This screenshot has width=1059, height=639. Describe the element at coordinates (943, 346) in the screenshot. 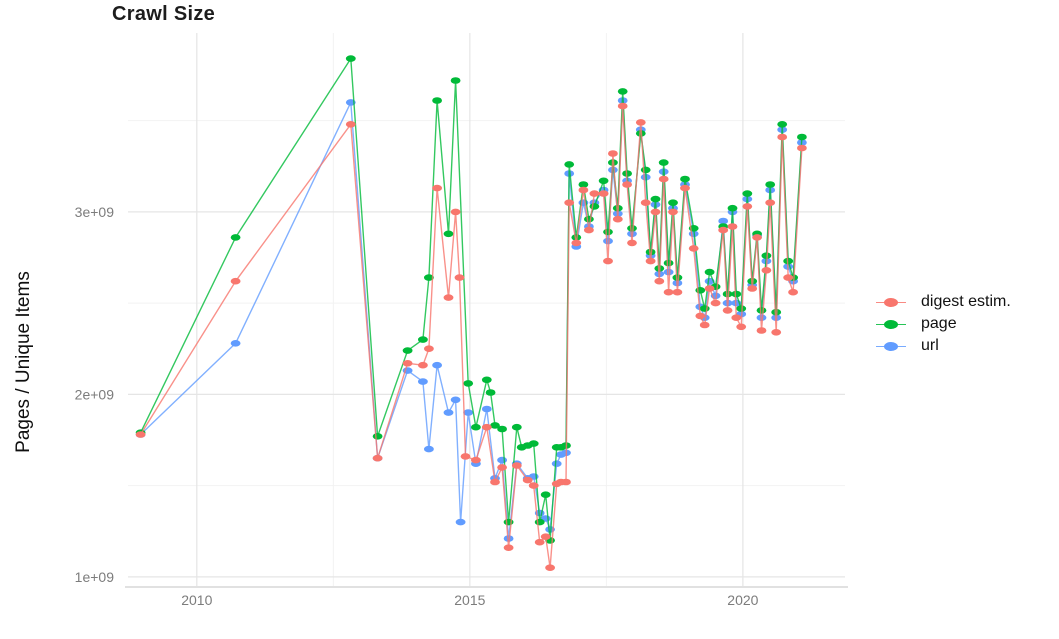

I see `legend-item-url: url` at that location.